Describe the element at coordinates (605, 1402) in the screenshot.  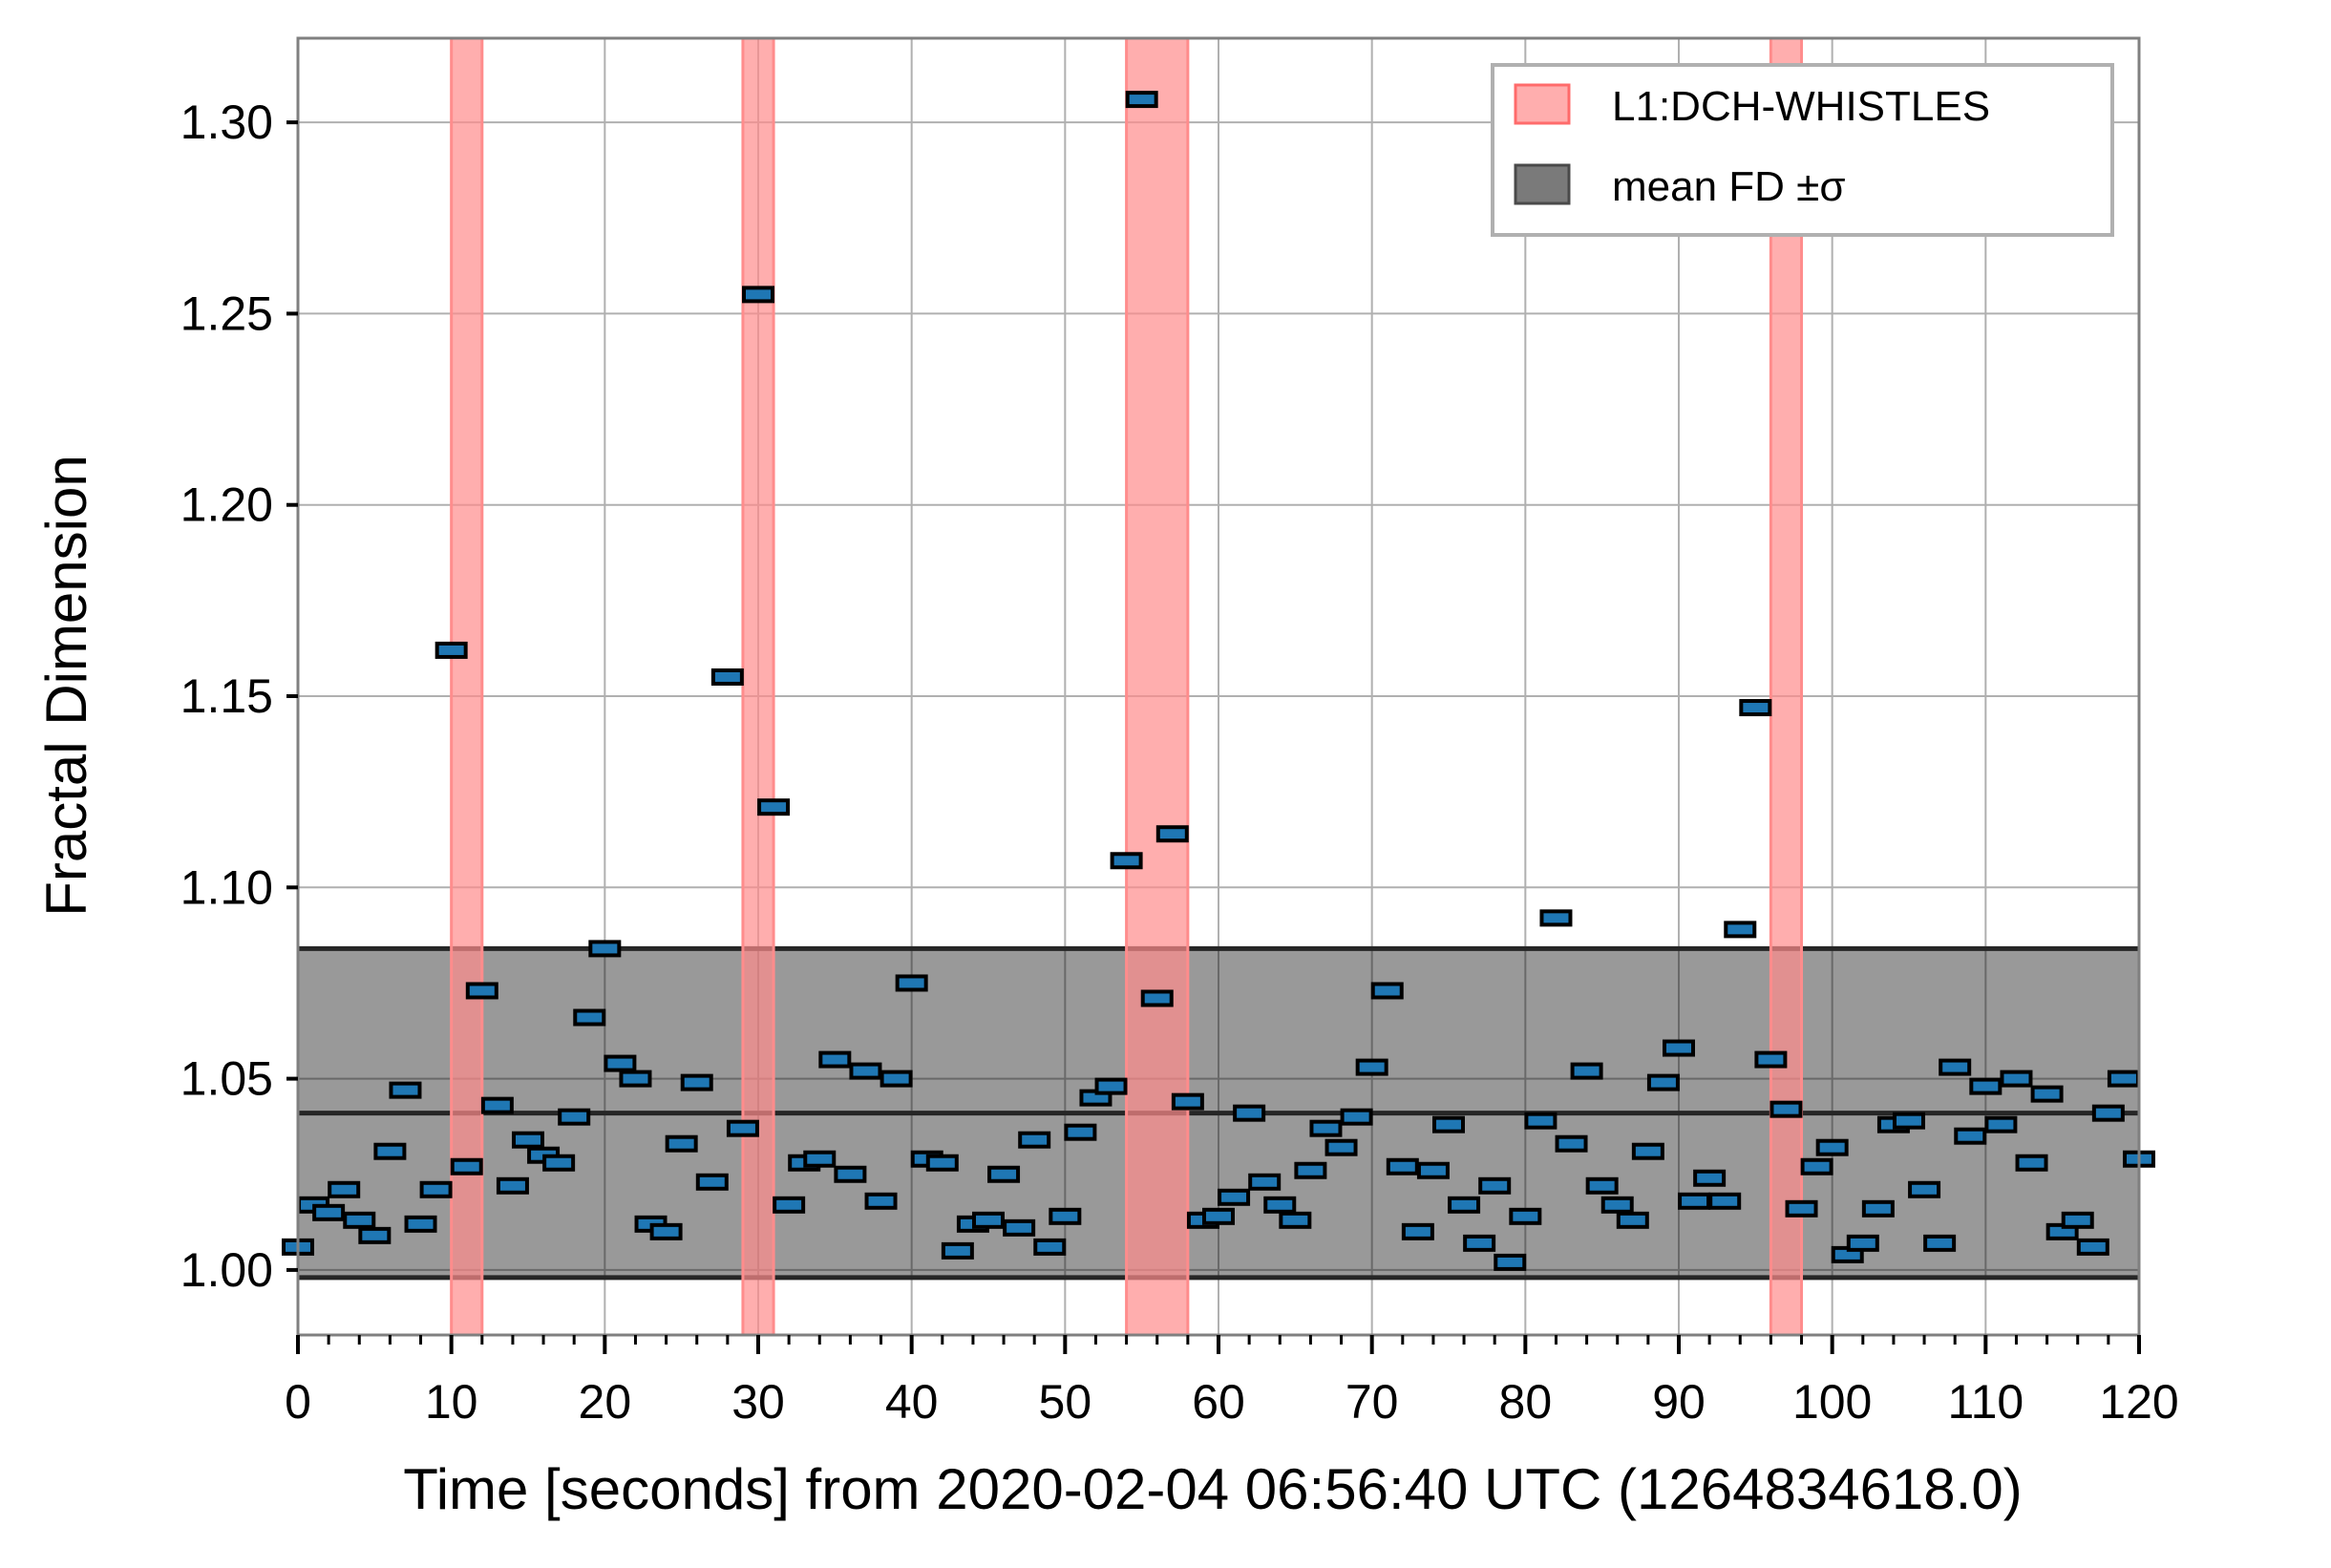
I see `x-tick-label: 20` at that location.